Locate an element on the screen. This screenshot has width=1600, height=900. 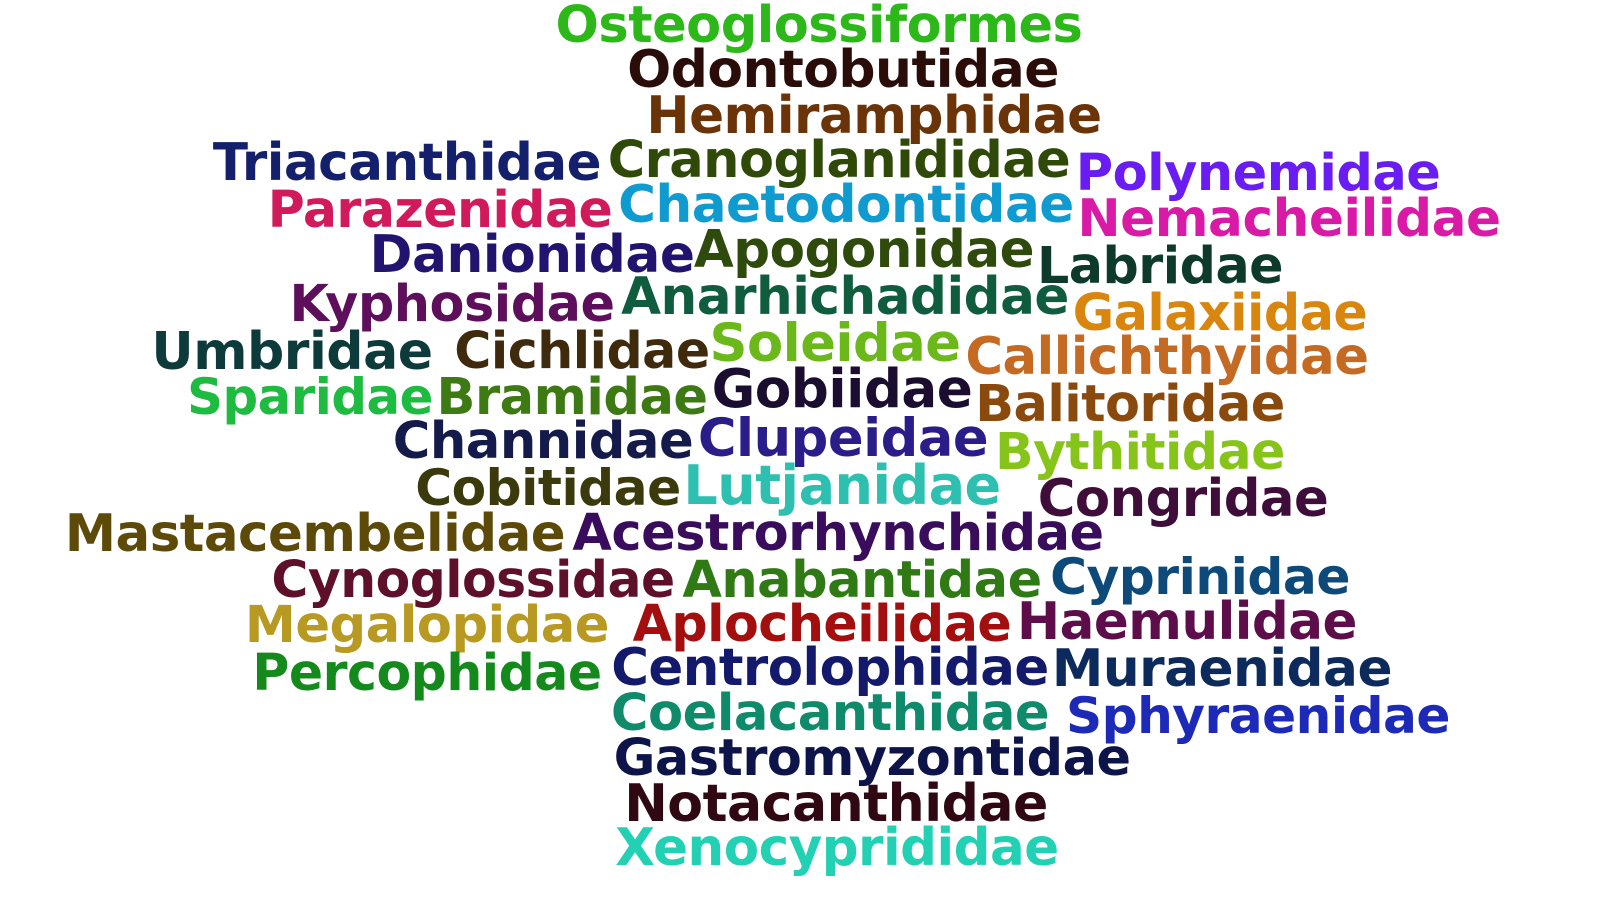
word-centrolophidae: Centrolophidae is located at coordinates (830, 668).